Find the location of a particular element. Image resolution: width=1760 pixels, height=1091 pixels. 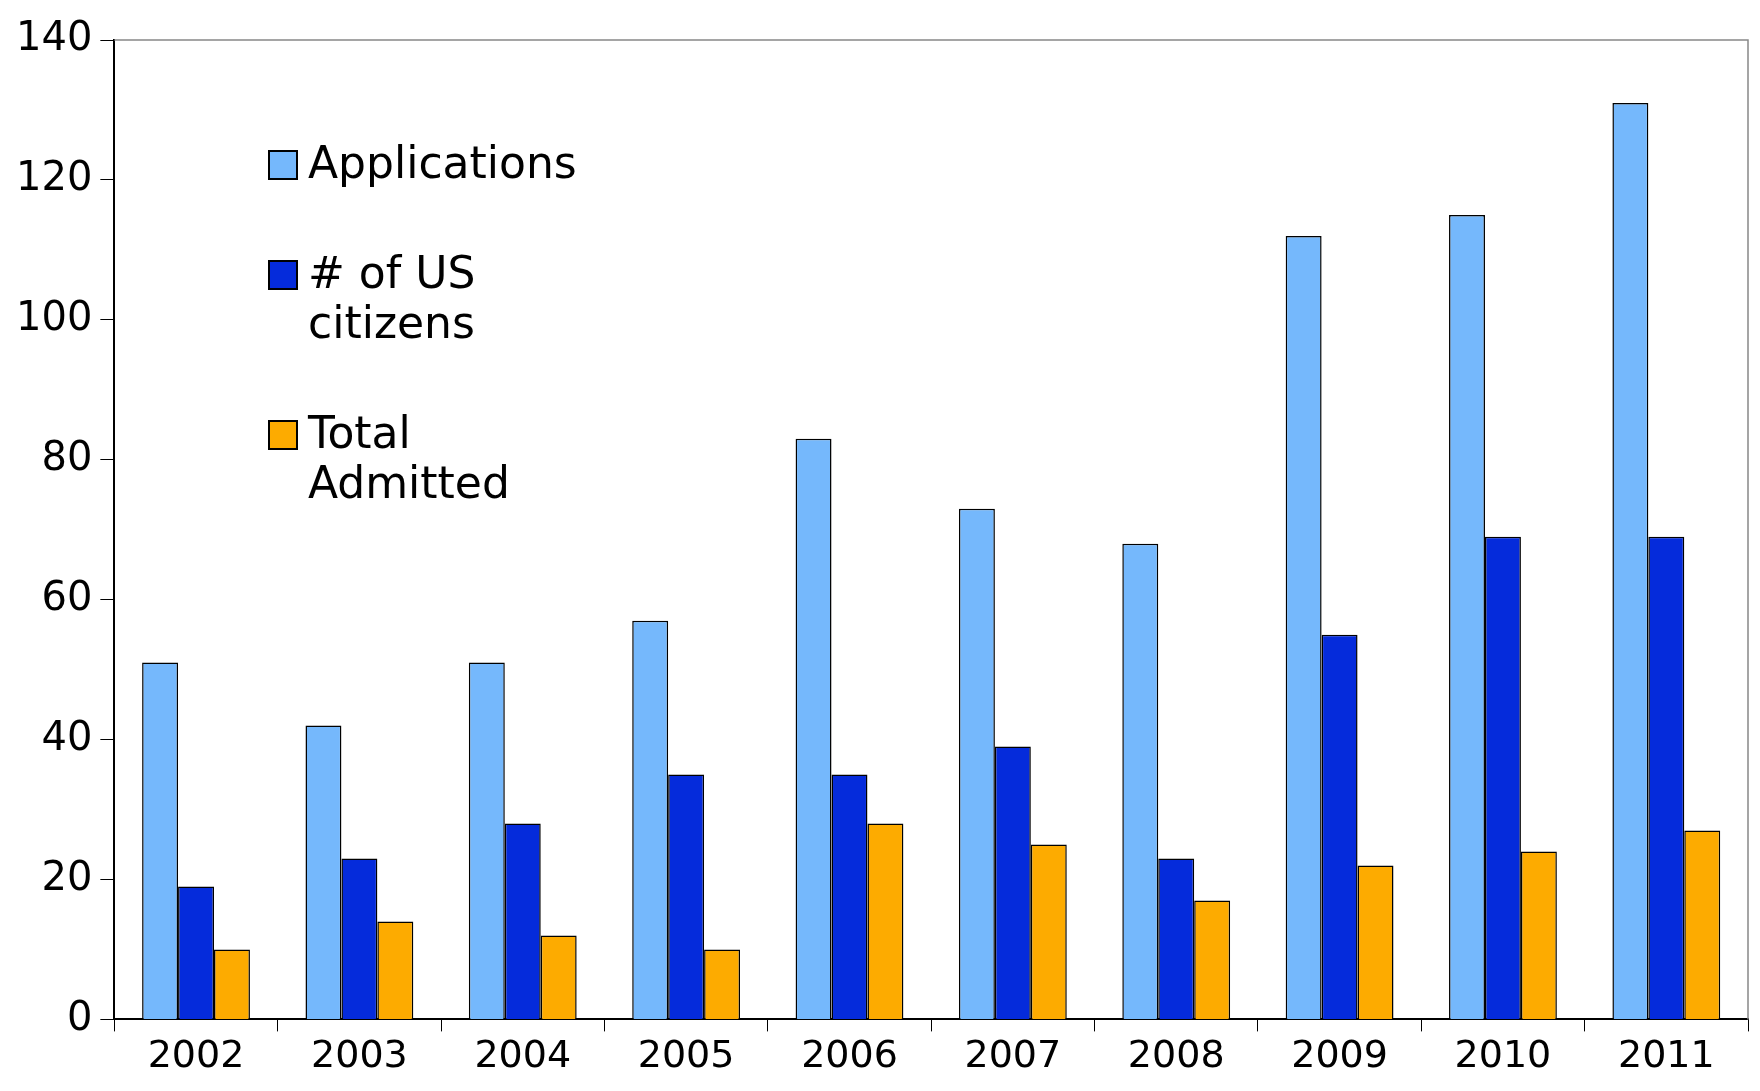

legend-label: Total Admitted is located at coordinates (409, 457).